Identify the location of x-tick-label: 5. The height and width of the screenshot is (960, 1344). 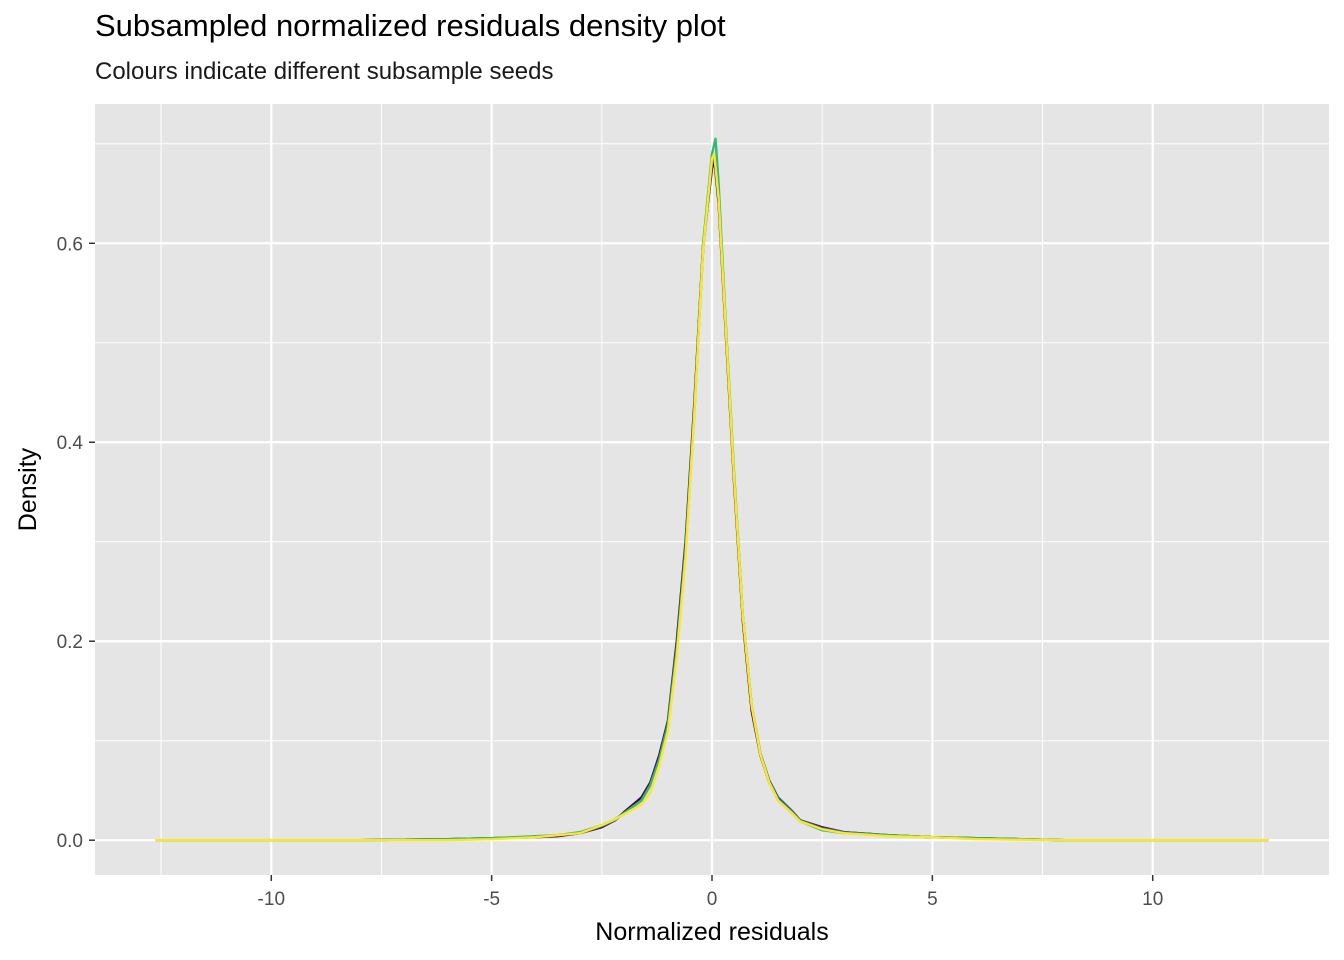
(932, 899).